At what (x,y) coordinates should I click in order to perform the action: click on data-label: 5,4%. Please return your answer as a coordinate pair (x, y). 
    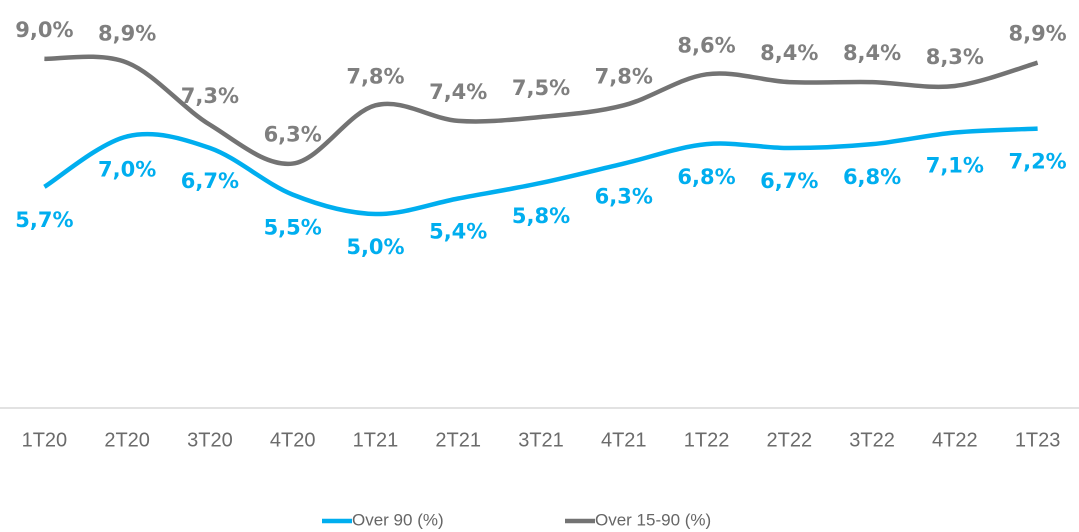
    Looking at the image, I should click on (458, 231).